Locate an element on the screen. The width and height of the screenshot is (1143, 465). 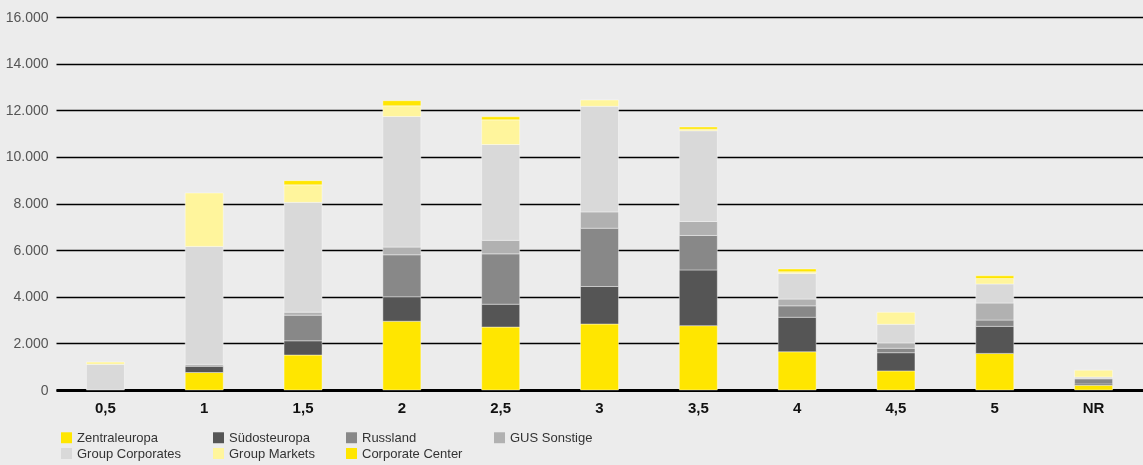
legend-label: Zentraleuropa is located at coordinates (118, 437).